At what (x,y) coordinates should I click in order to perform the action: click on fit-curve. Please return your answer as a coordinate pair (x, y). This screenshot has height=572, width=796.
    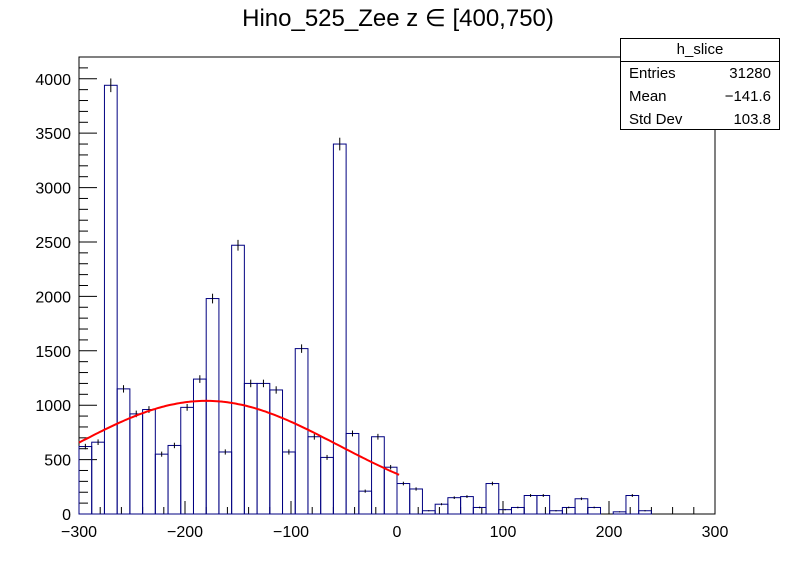
    Looking at the image, I should click on (239, 437).